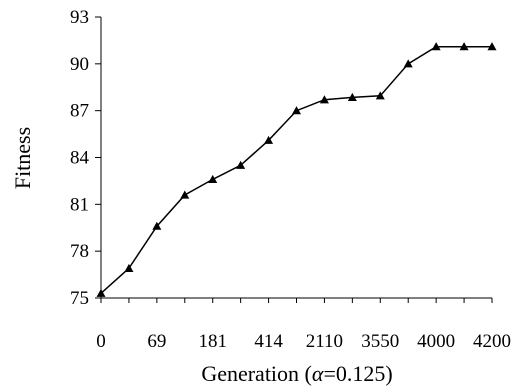 The image size is (529, 391). Describe the element at coordinates (492, 341) in the screenshot. I see `x-tick-label: 4200` at that location.